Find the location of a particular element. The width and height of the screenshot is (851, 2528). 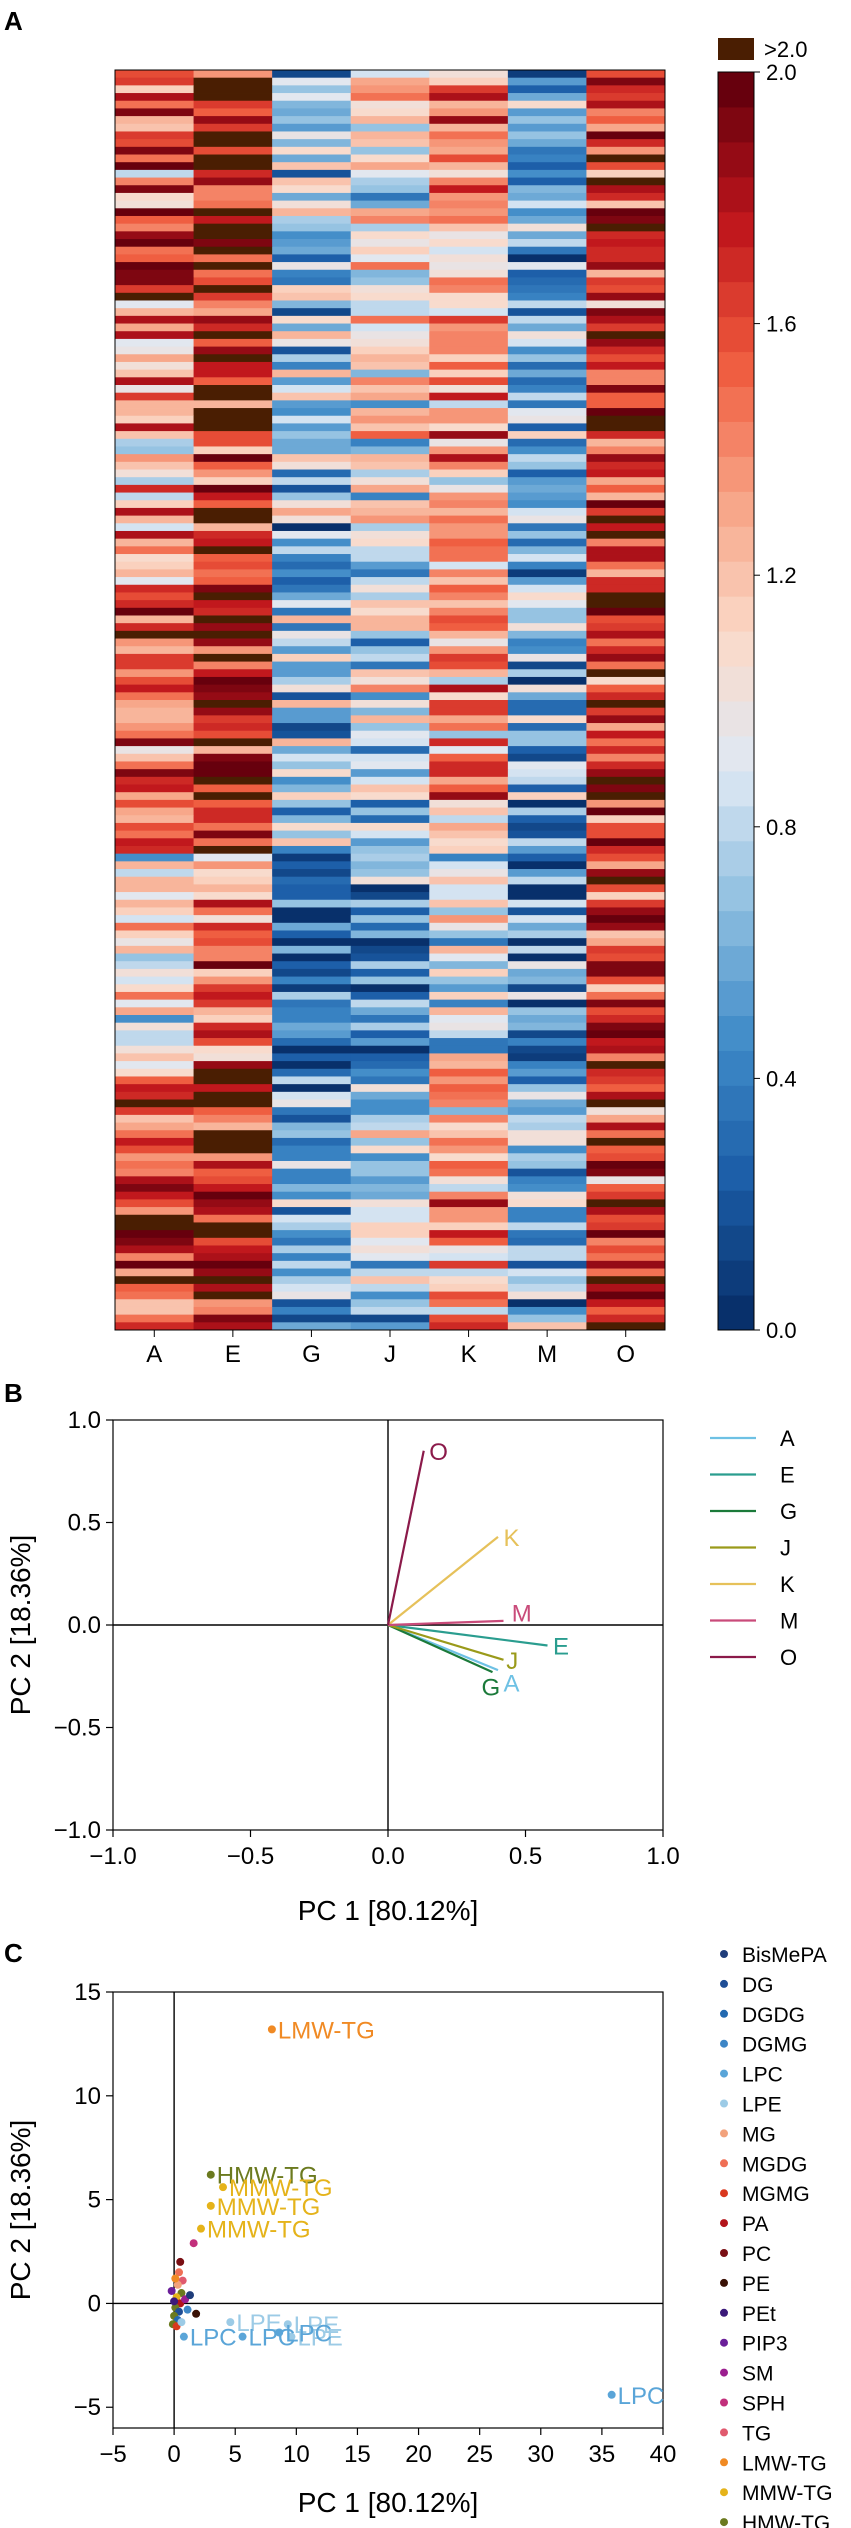

y-tick-label: 0 is located at coordinates (94, 2303).